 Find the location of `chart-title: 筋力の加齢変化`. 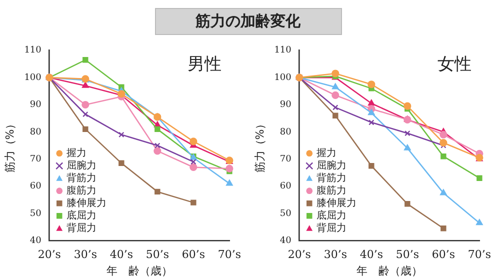

chart-title: 筋力の加齢変化 is located at coordinates (248, 21).